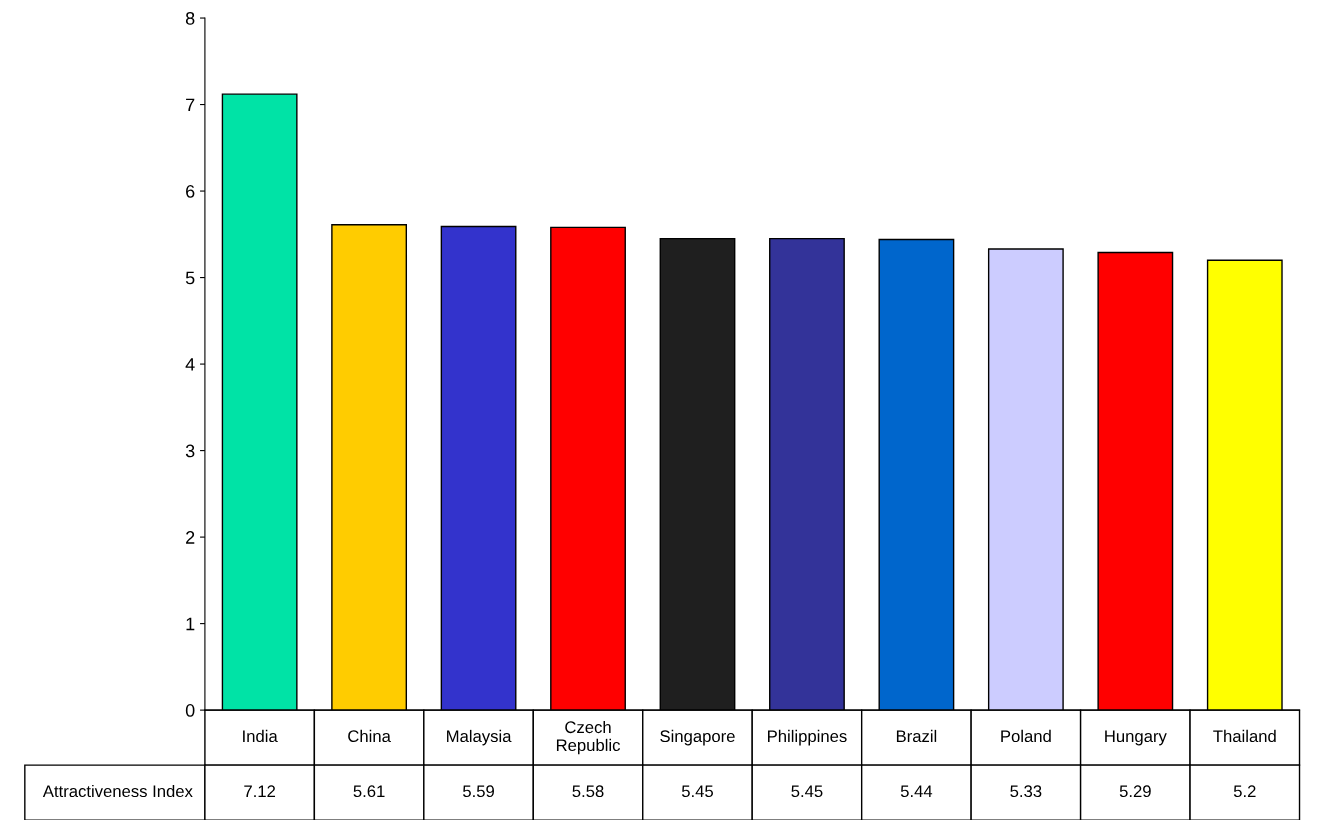 This screenshot has width=1322, height=820. Describe the element at coordinates (588, 791) in the screenshot. I see `data-label: 5.58` at that location.